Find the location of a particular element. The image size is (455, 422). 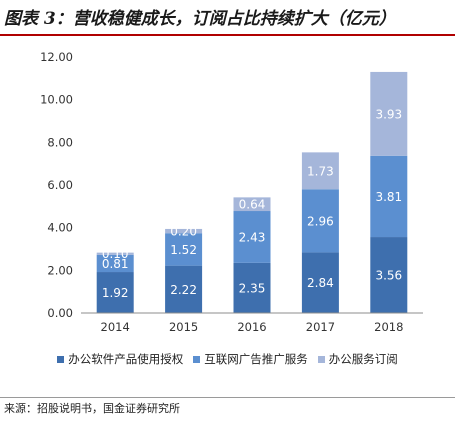

data-label: 0.81 is located at coordinates (115, 264).